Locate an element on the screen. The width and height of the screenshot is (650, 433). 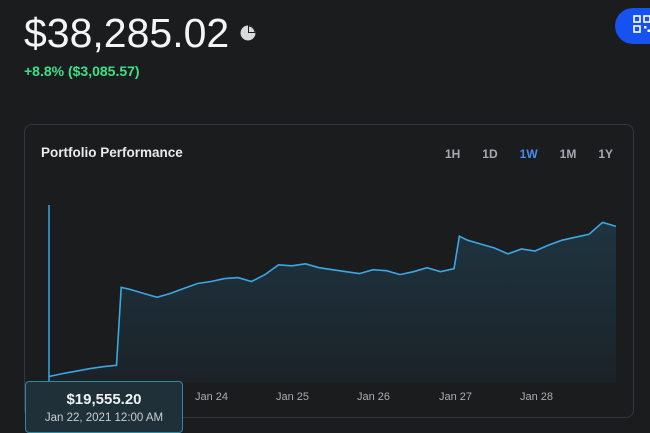
tooltip-value: $19,555.20 is located at coordinates (104, 399).